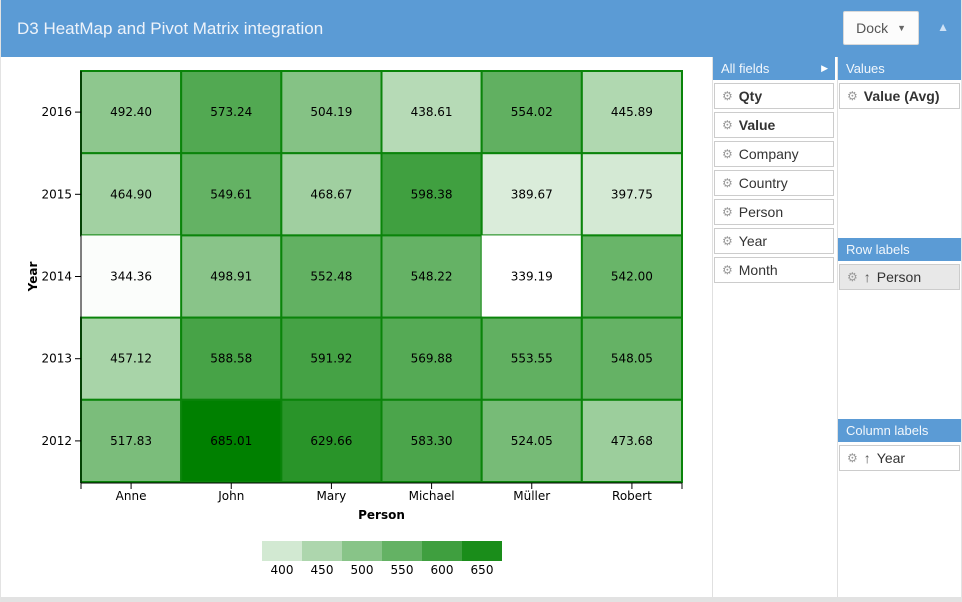 Image resolution: width=962 pixels, height=602 pixels. Describe the element at coordinates (56, 359) in the screenshot. I see `y-tick-label: 2013` at that location.